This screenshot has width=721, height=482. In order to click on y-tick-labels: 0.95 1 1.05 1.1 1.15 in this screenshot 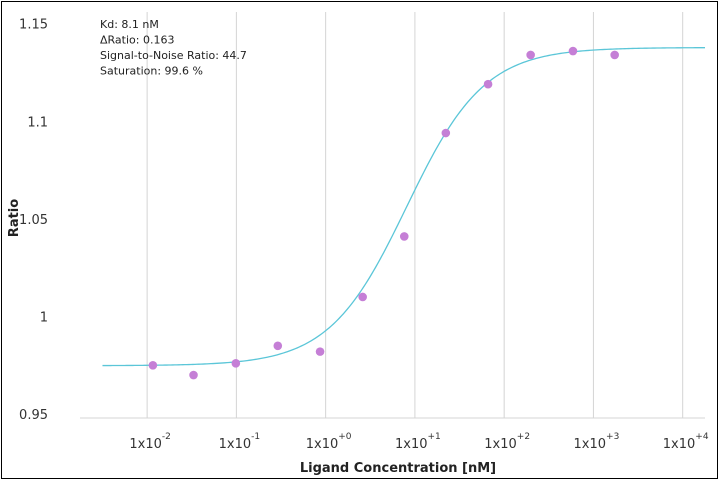, I will do `click(33, 220)`.